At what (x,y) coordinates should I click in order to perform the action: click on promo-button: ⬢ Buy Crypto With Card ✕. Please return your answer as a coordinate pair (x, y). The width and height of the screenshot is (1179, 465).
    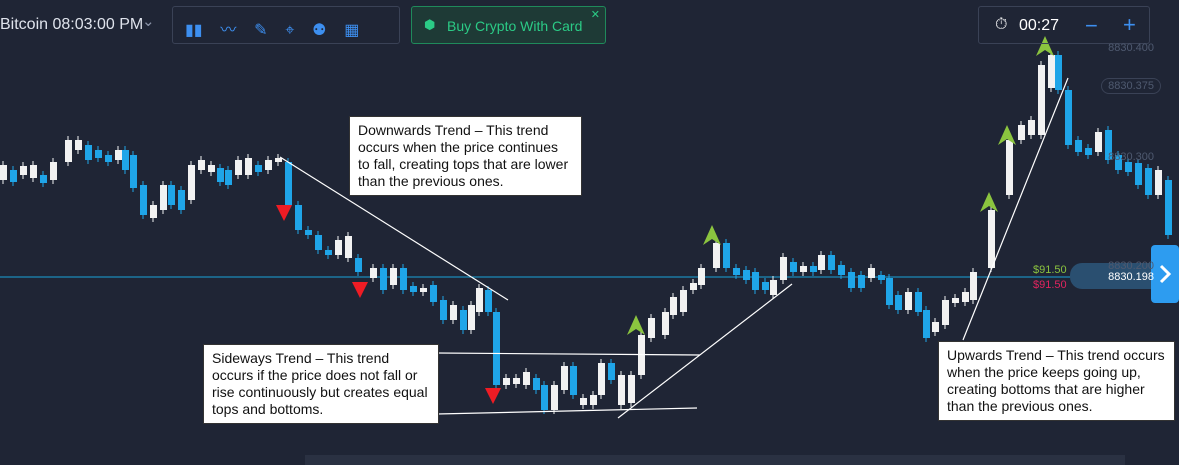
    Looking at the image, I should click on (508, 25).